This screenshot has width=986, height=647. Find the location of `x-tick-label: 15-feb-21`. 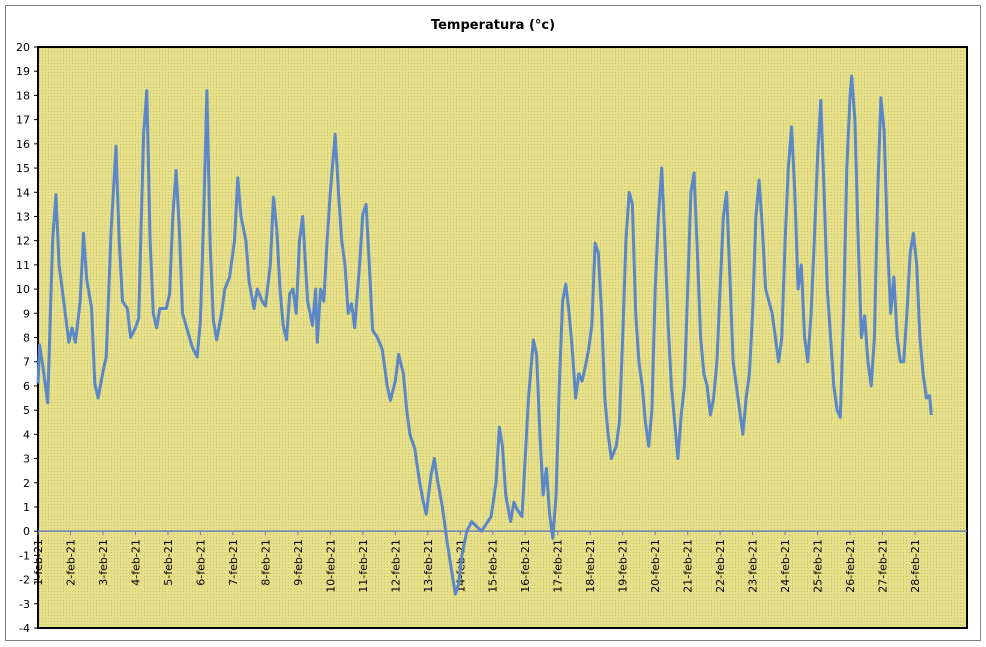

x-tick-label: 15-feb-21 is located at coordinates (493, 566).